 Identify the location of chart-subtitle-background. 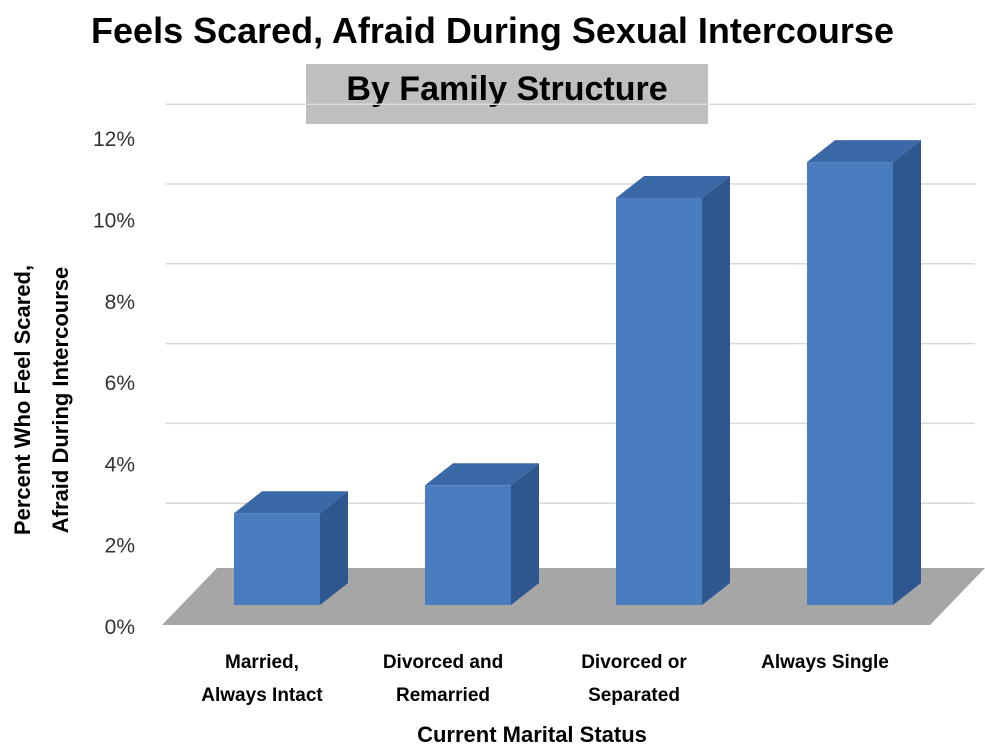
(507, 94).